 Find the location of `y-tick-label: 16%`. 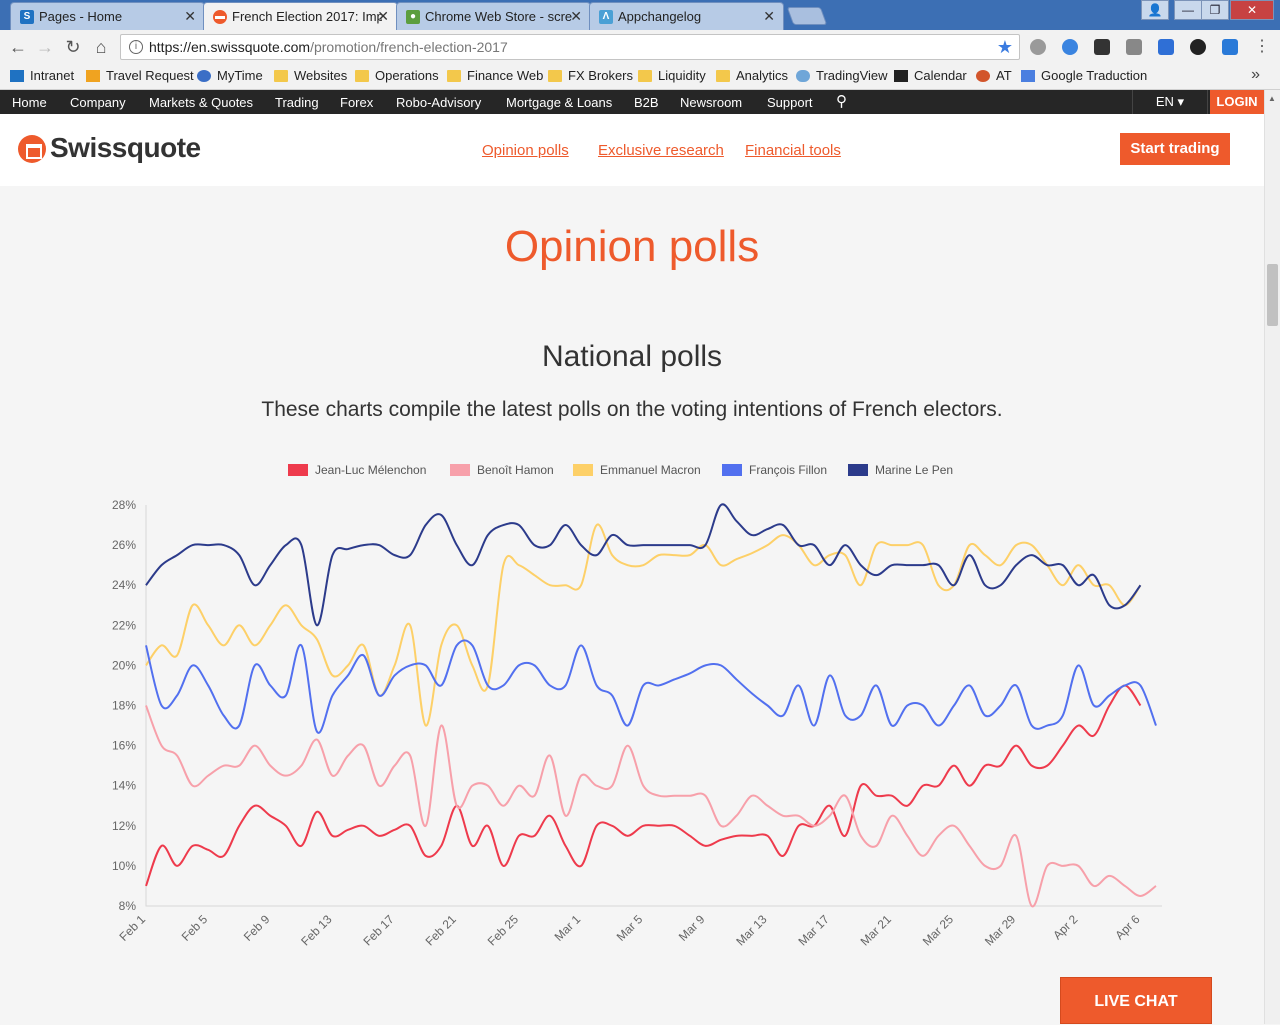

y-tick-label: 16% is located at coordinates (124, 746).